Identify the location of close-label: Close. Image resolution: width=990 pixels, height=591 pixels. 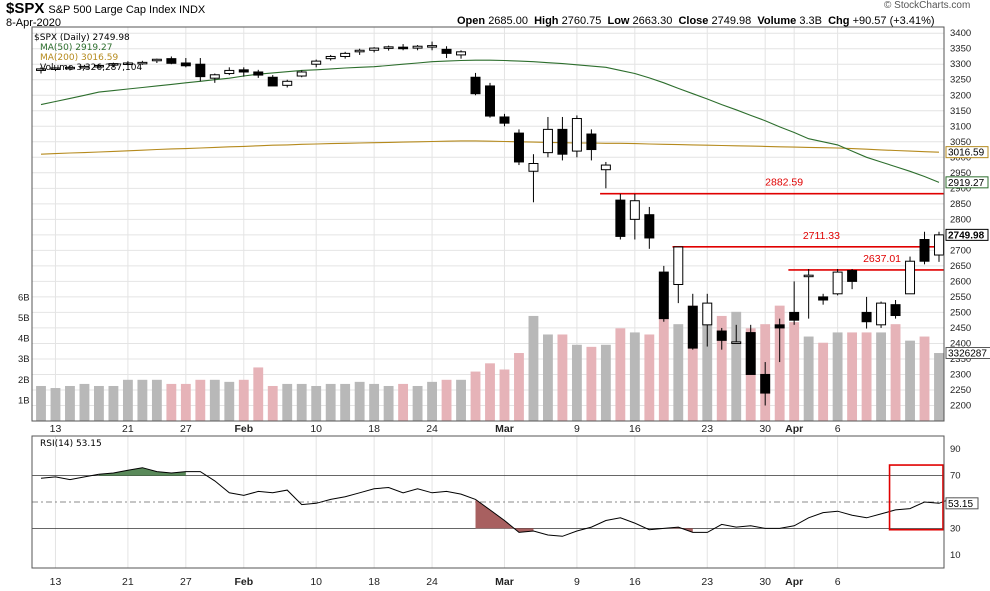
(693, 21).